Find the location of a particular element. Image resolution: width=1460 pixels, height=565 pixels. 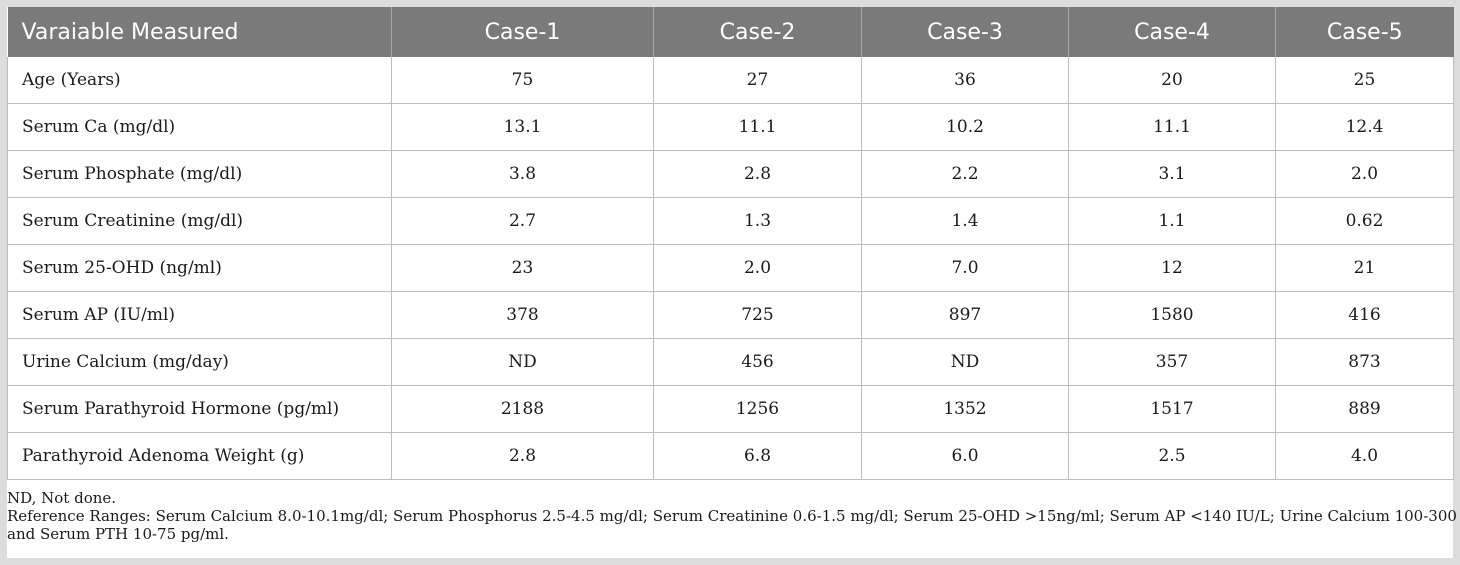

cell-case-4: 12 is located at coordinates (1172, 268).